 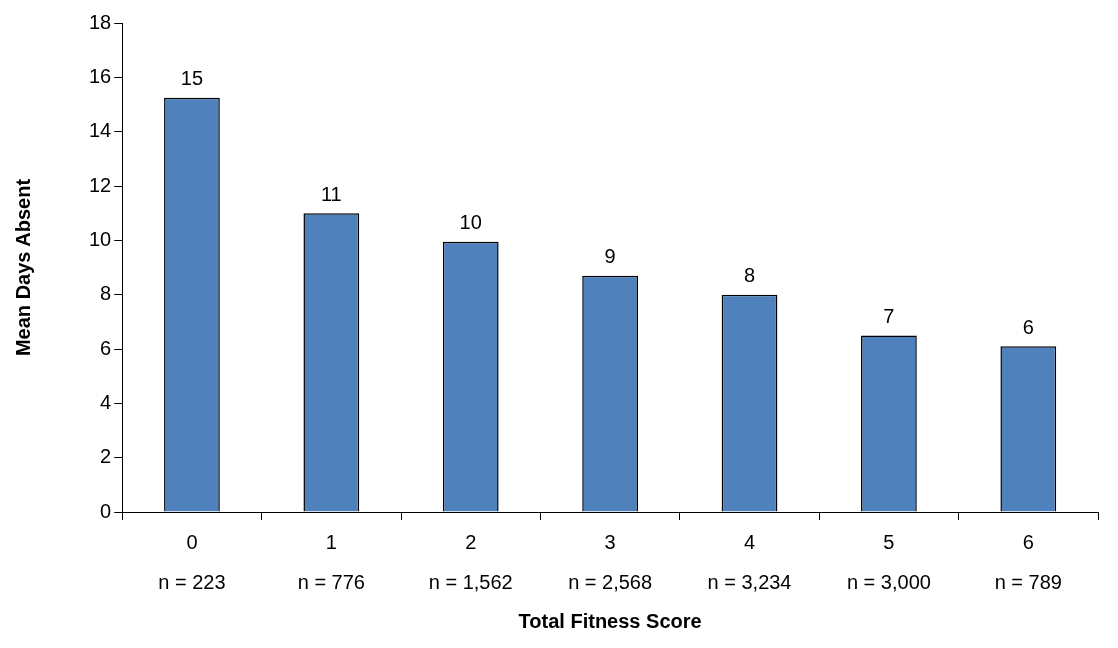 What do you see at coordinates (100, 184) in the screenshot?
I see `y-tick-label: 12` at bounding box center [100, 184].